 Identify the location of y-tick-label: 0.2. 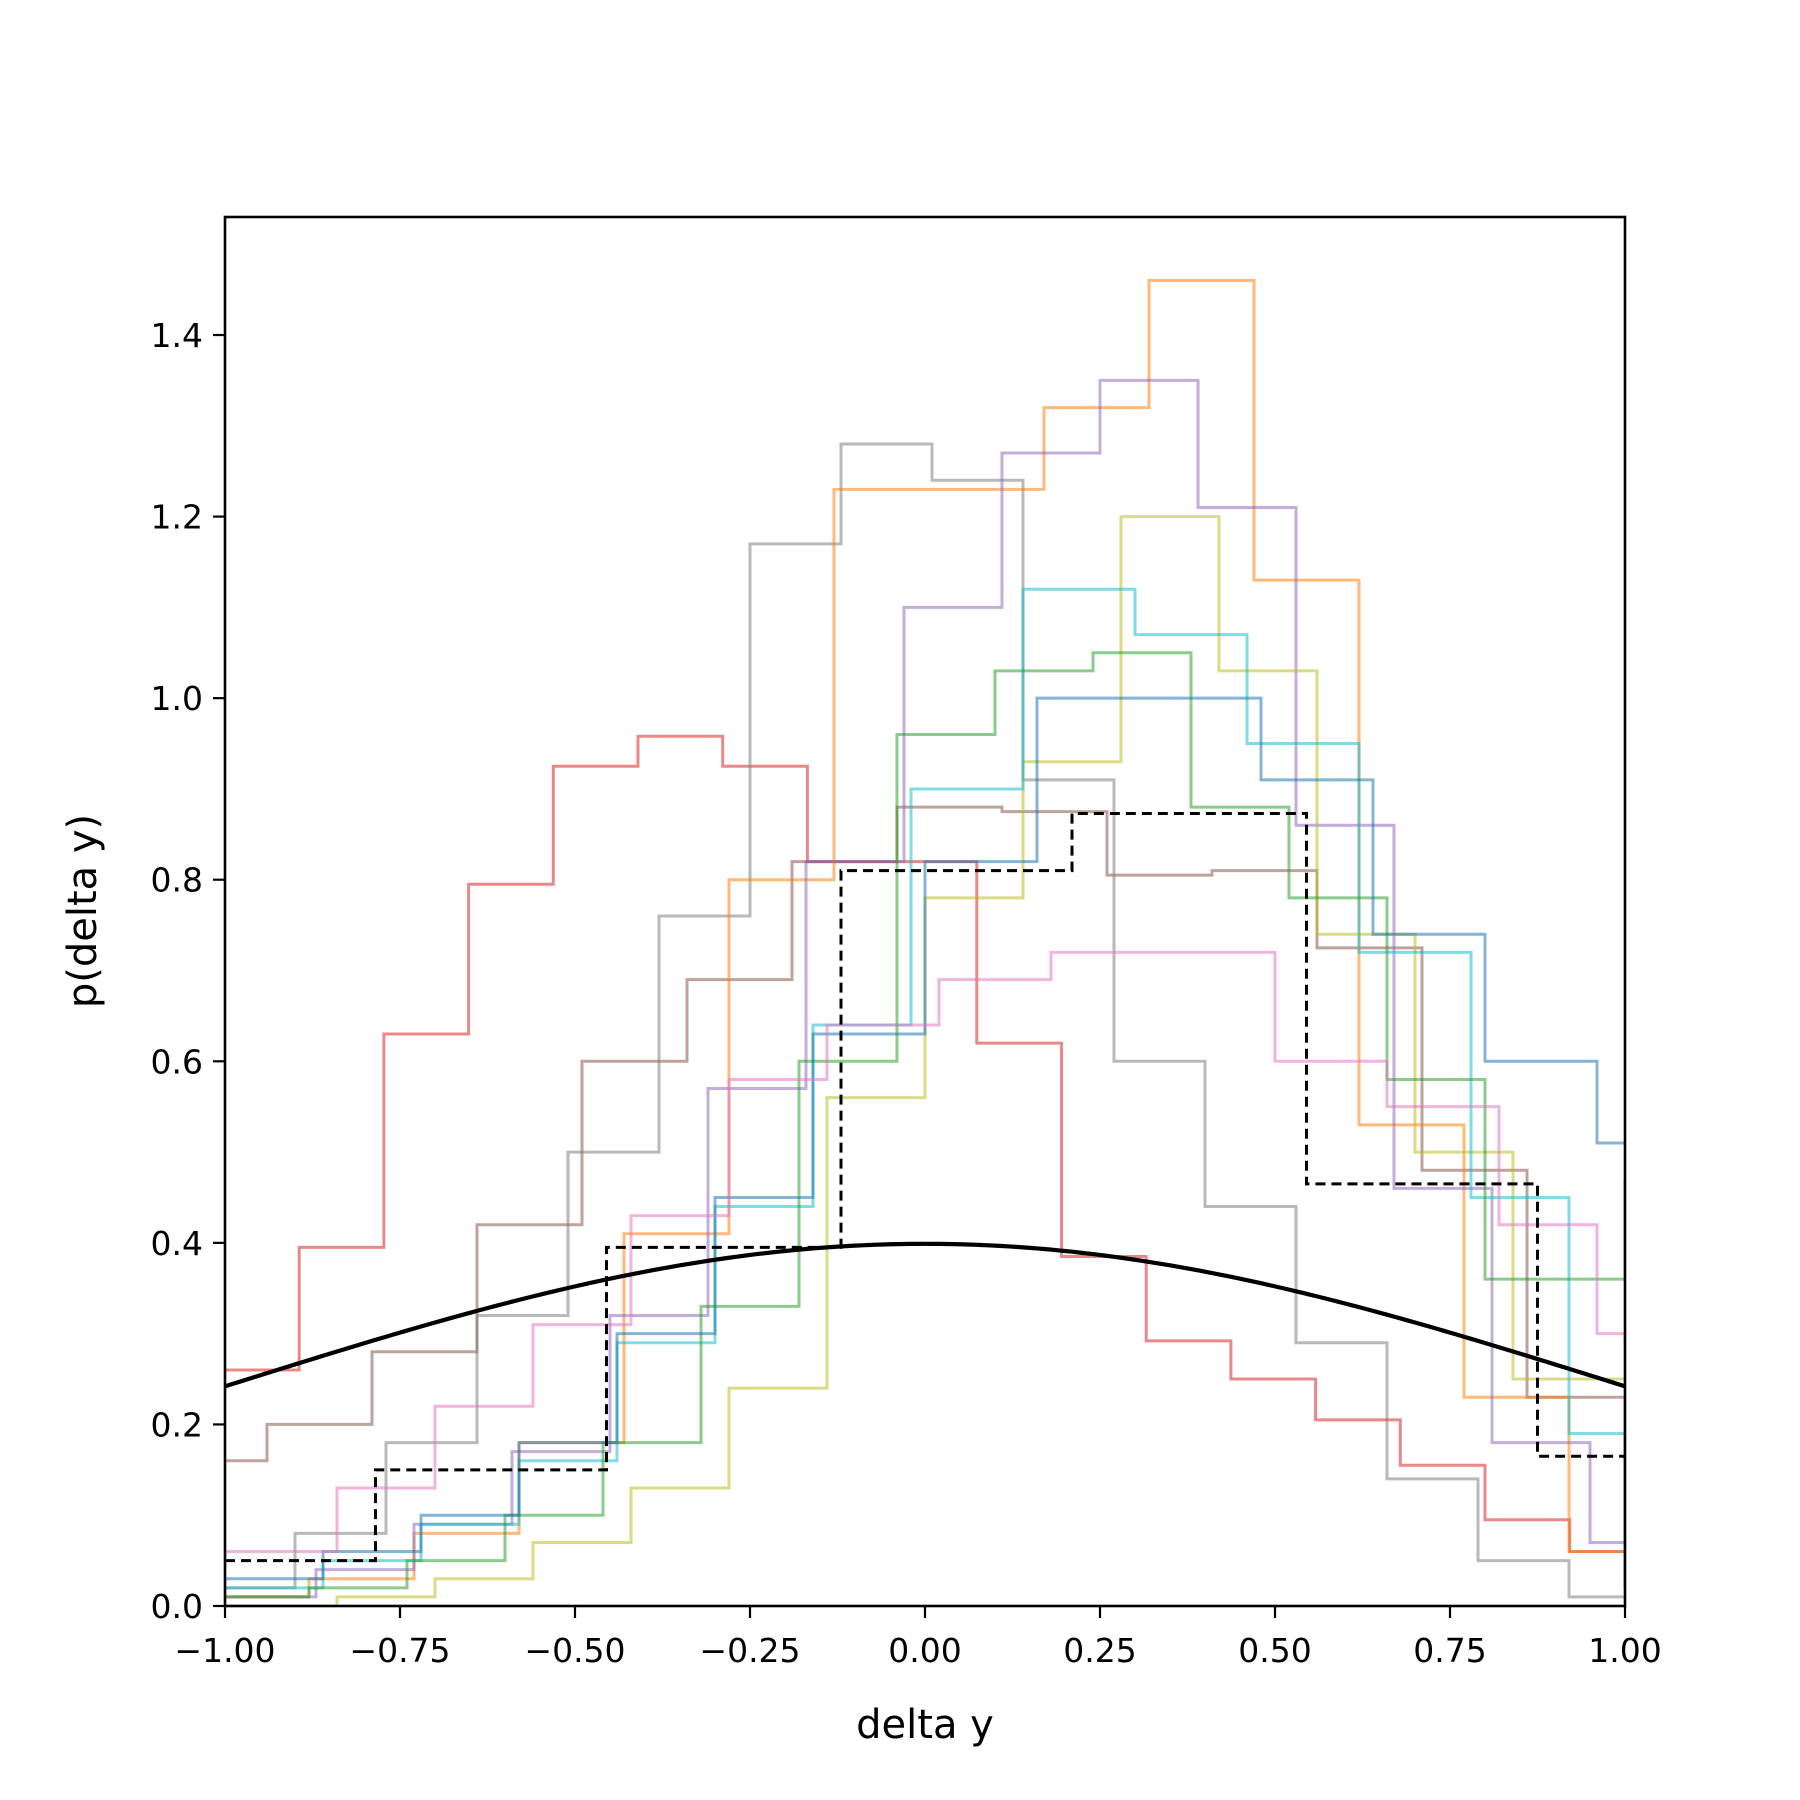
(177, 1424).